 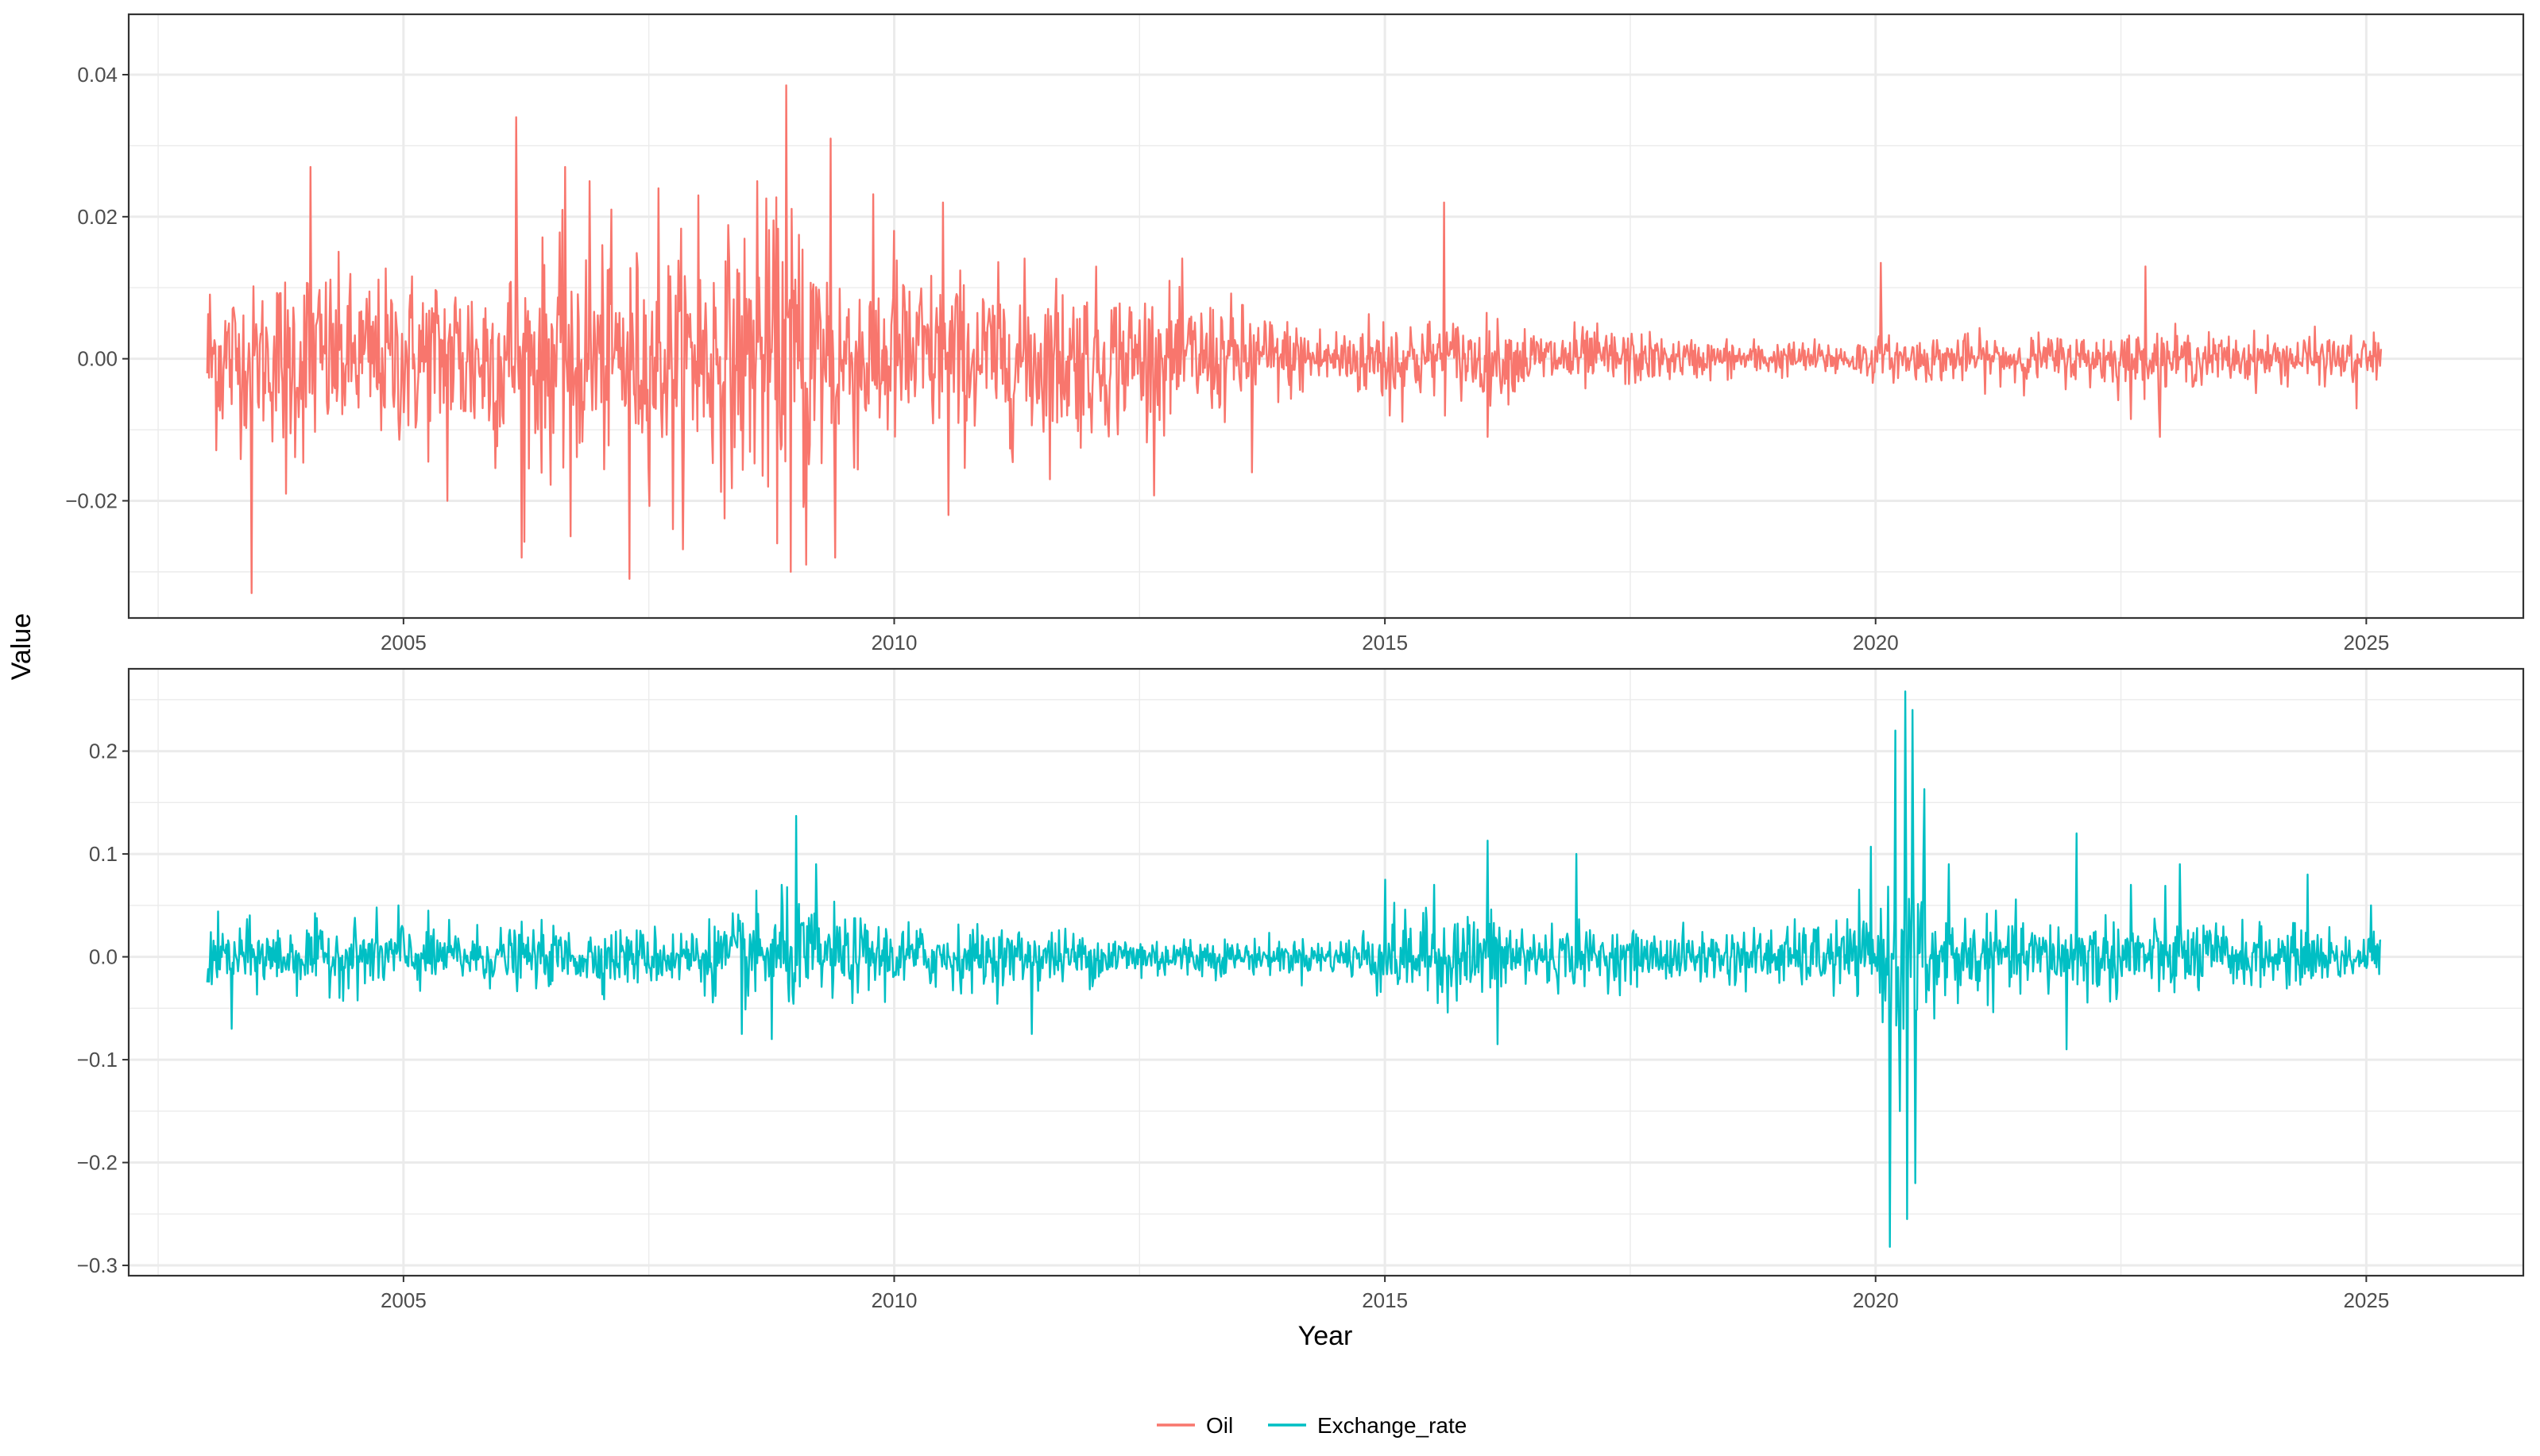 I want to click on y-tick-label: 0.02, so click(x=97, y=217).